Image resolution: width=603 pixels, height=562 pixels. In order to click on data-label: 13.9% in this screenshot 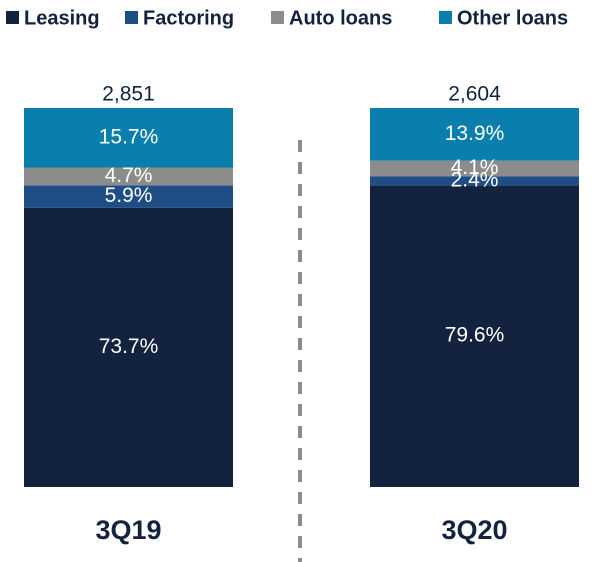, I will do `click(475, 133)`.